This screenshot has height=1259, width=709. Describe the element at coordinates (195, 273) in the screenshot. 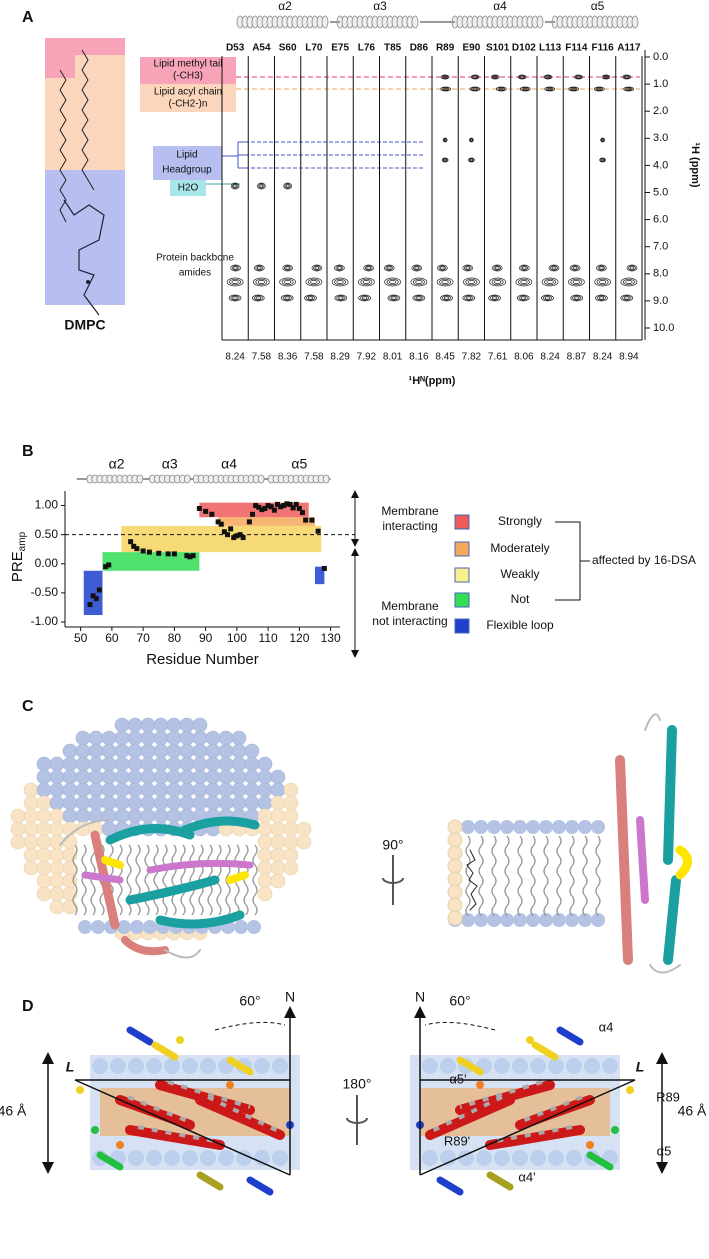

I see `annotation: amides` at that location.